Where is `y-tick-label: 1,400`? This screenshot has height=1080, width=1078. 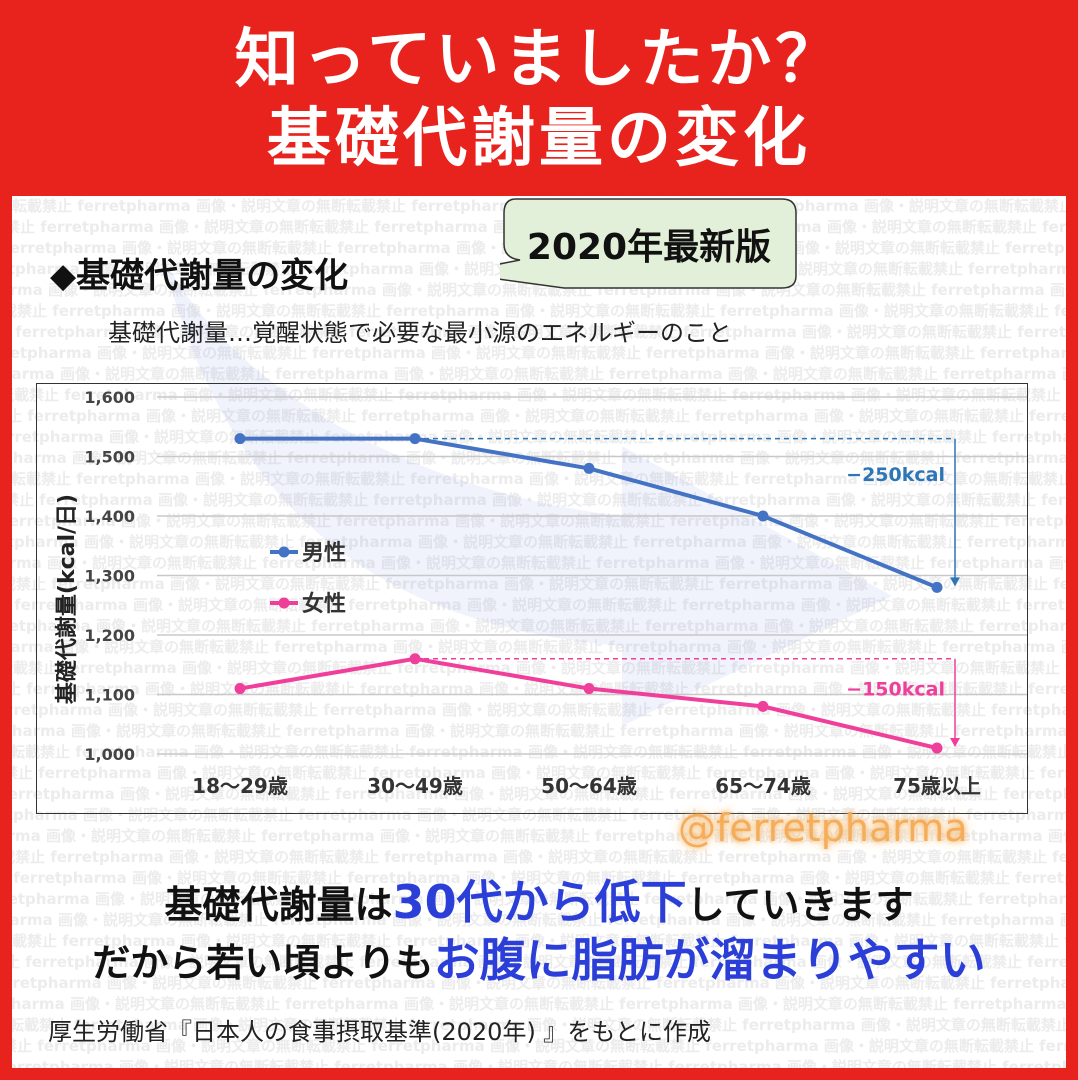 y-tick-label: 1,400 is located at coordinates (109, 516).